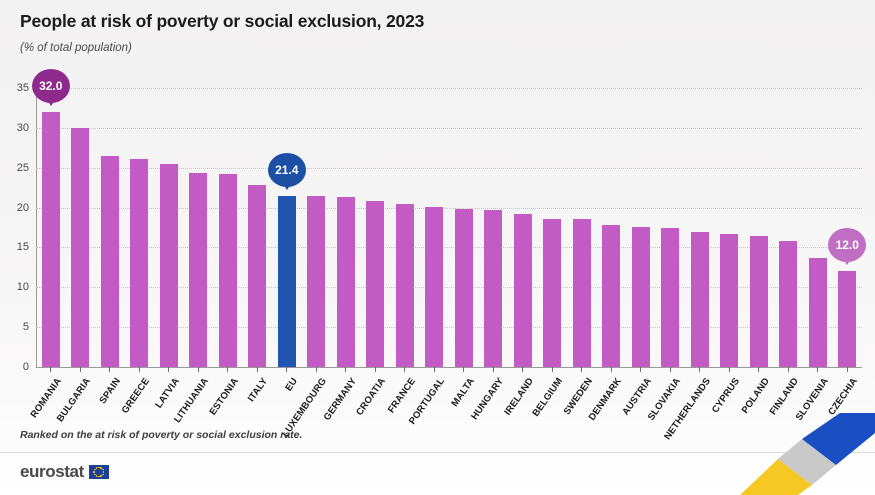 This screenshot has height=495, width=875. Describe the element at coordinates (22, 287) in the screenshot. I see `y-tick-label-10: 10` at that location.